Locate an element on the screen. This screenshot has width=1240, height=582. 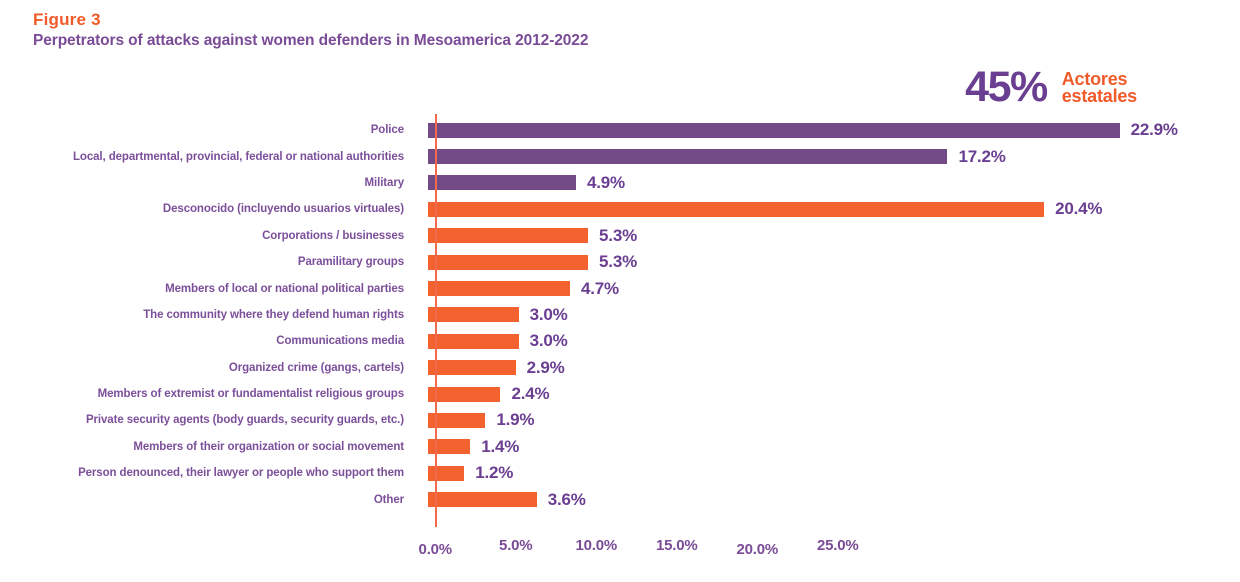
x-tick-label: 10.0% is located at coordinates (596, 545).